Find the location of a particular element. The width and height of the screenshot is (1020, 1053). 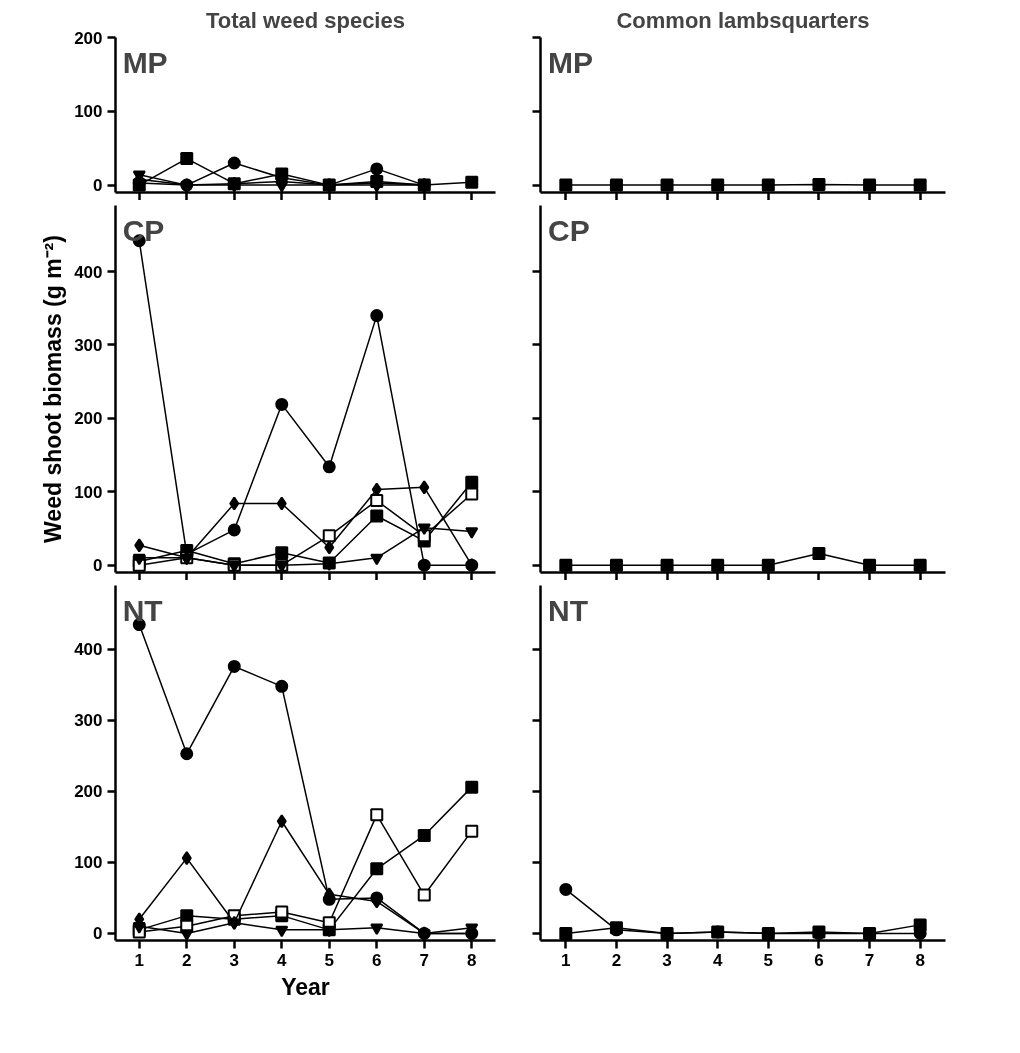

chart-title: Total weed species is located at coordinates (305, 20).